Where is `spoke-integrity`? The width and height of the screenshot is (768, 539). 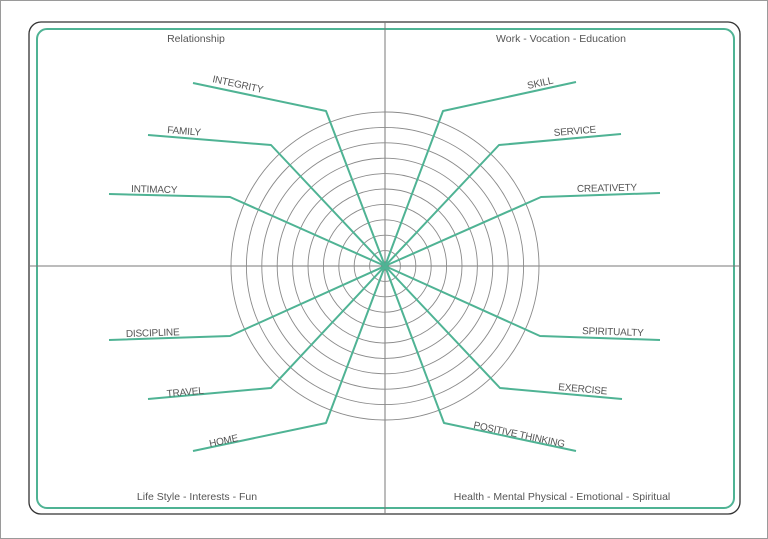
spoke-integrity is located at coordinates (289, 174).